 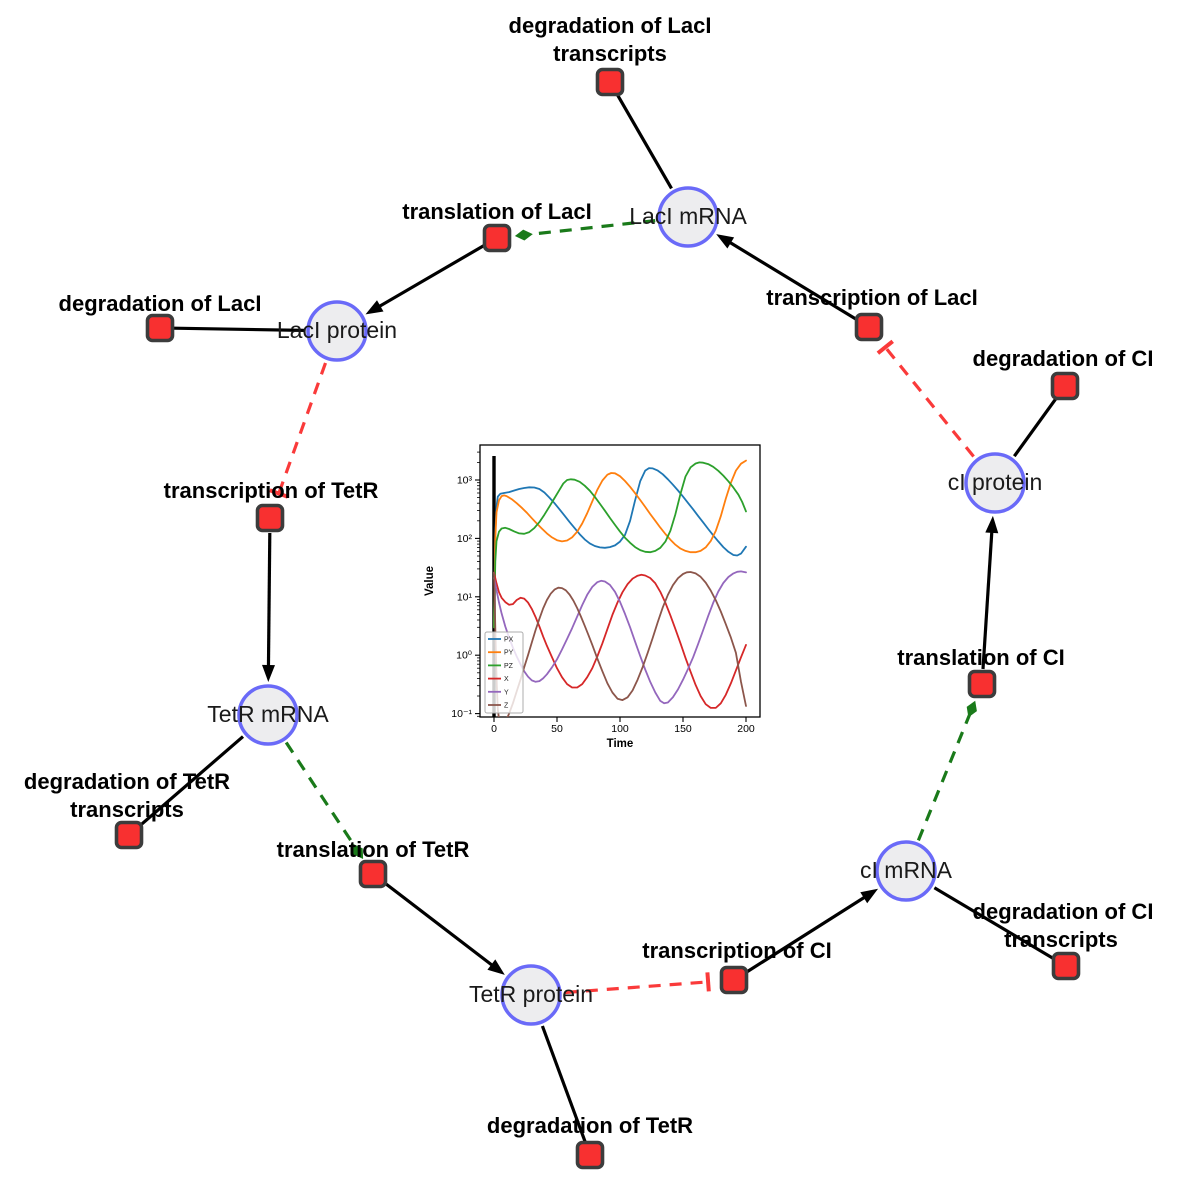 What do you see at coordinates (497, 238) in the screenshot?
I see `reaction-node-translation-laci` at bounding box center [497, 238].